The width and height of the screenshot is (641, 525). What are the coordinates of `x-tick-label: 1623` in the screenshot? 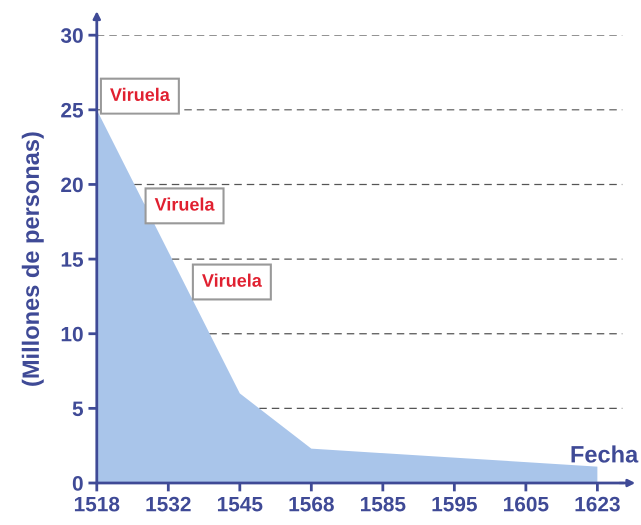 It's located at (598, 504).